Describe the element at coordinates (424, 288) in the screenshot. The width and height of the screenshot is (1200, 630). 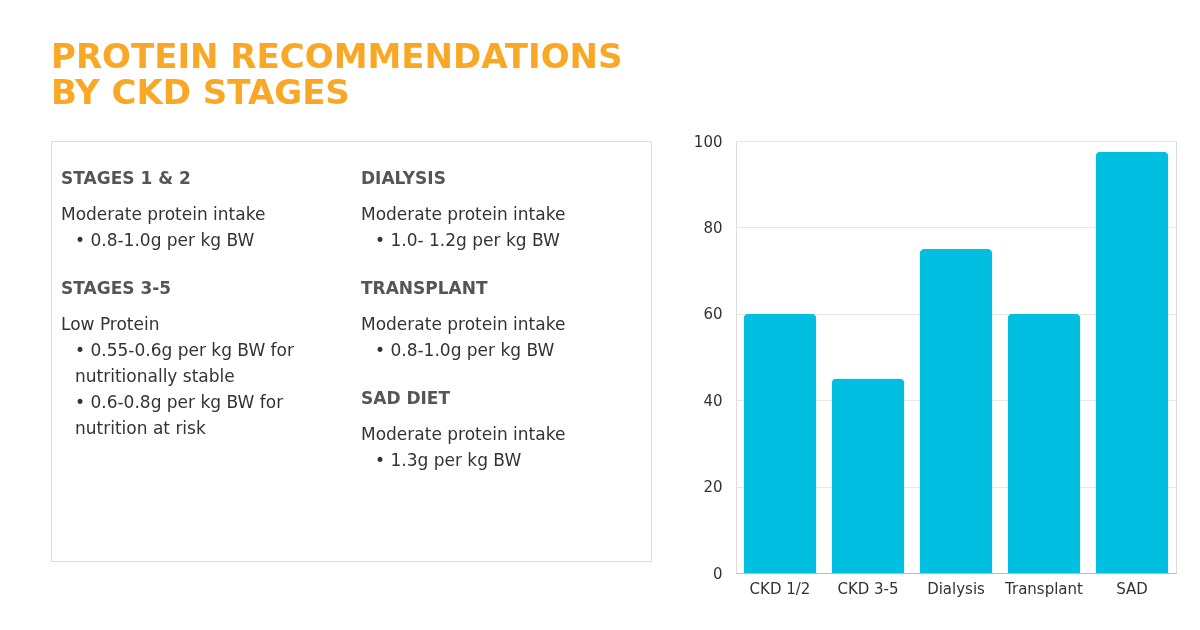
I see `text: TRANSPLANT` at that location.